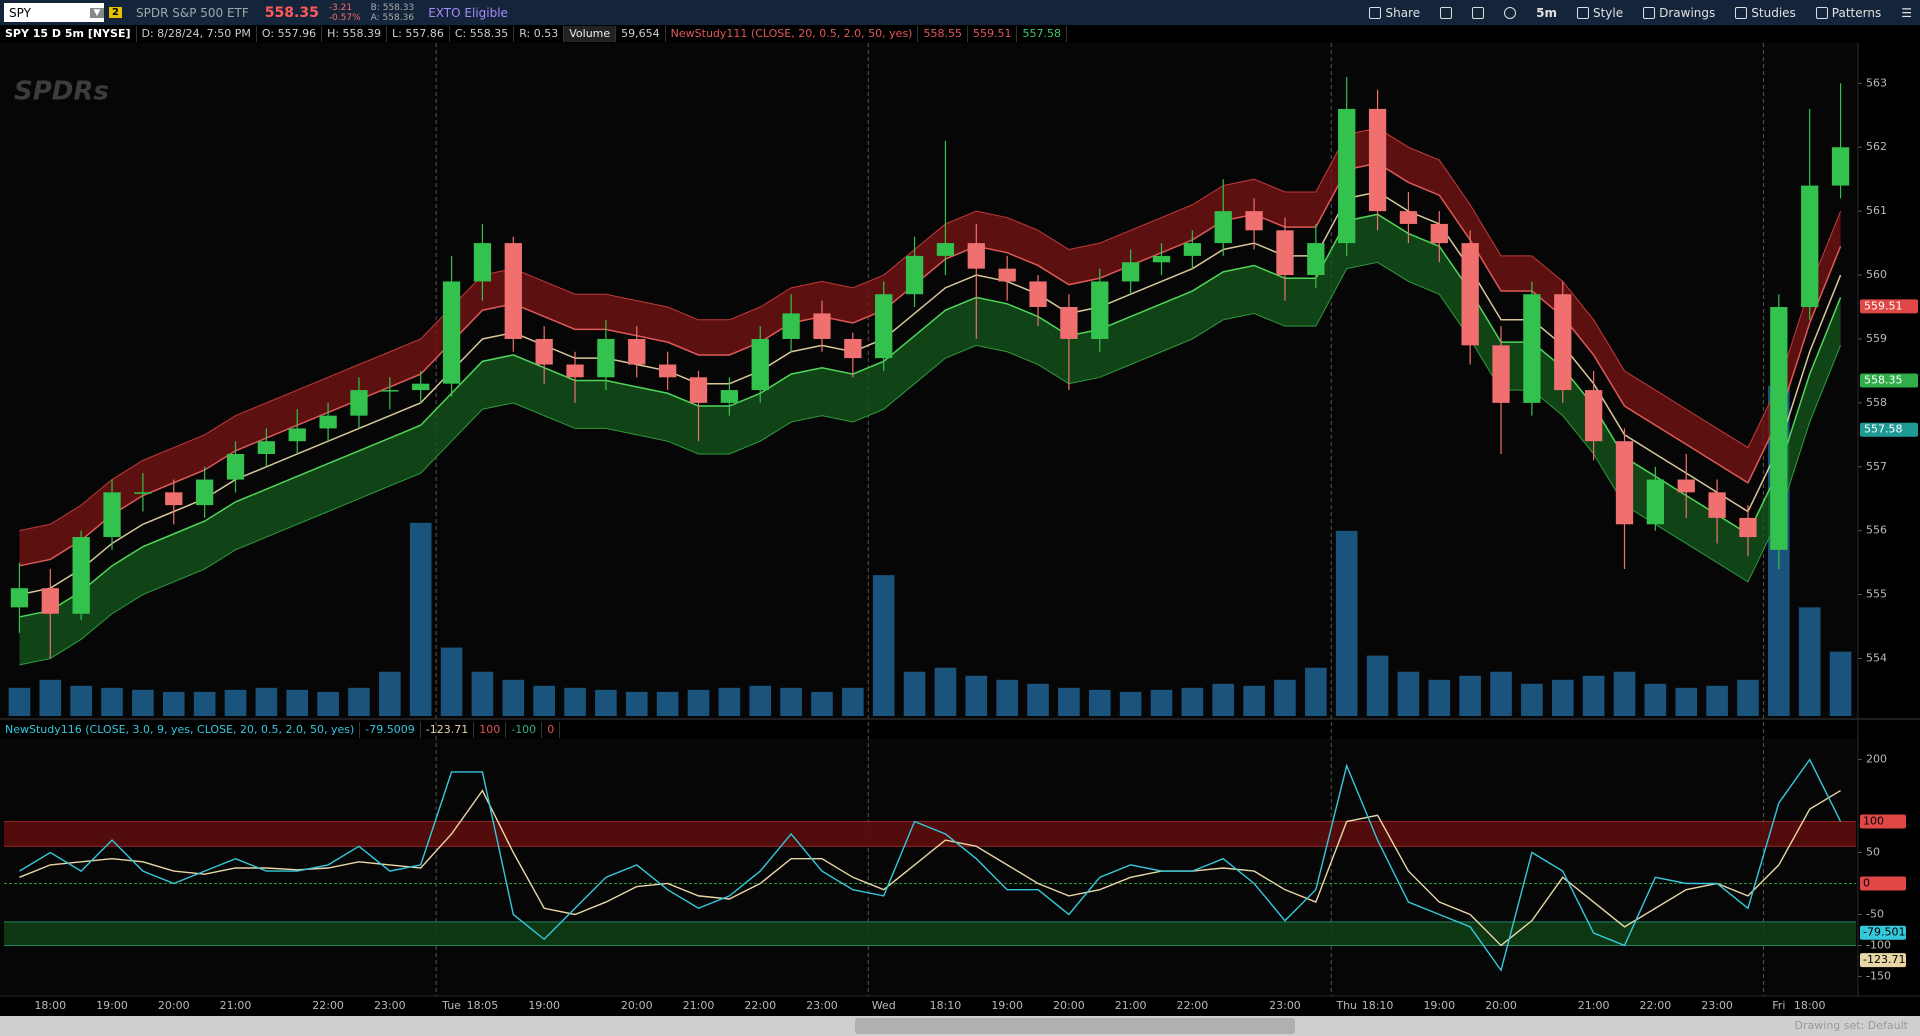 The image size is (1920, 1036). What do you see at coordinates (451, 1005) in the screenshot?
I see `x-tick-label: Tue` at bounding box center [451, 1005].